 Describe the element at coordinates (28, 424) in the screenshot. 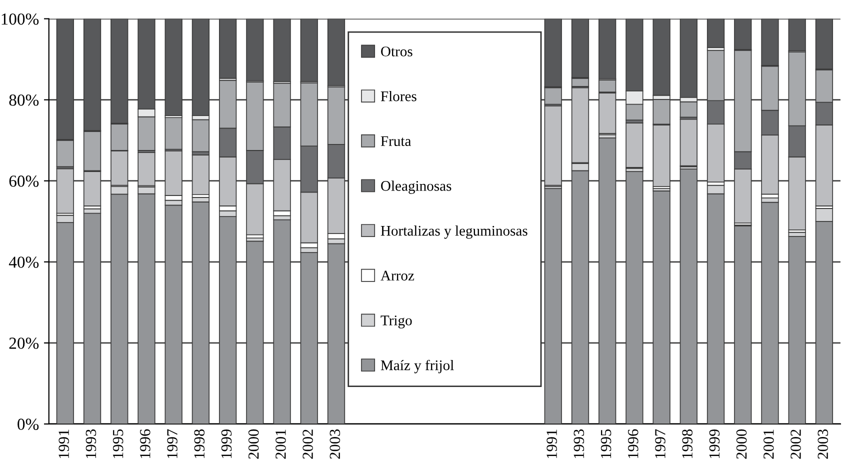

I see `y-tick-label: 0%` at that location.